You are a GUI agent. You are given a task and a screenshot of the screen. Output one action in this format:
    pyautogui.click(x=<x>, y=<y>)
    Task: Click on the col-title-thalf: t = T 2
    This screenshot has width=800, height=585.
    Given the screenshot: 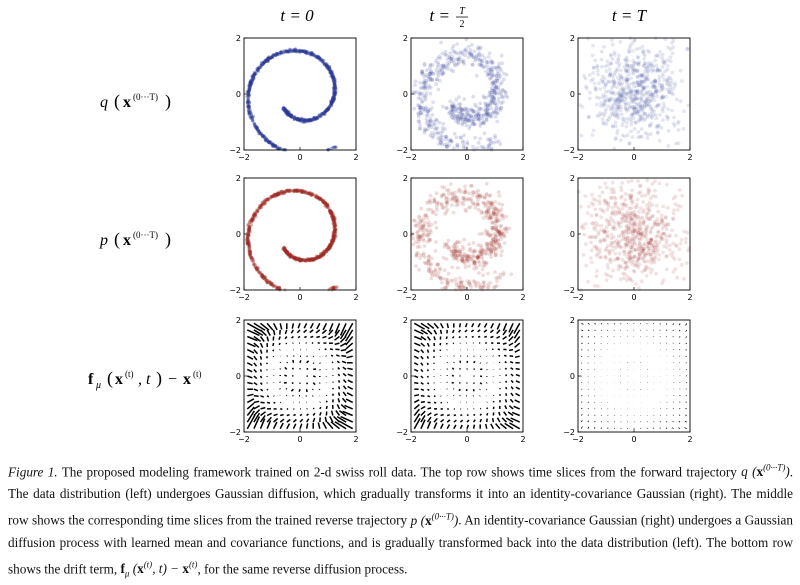 What is the action you would take?
    pyautogui.click(x=449, y=18)
    